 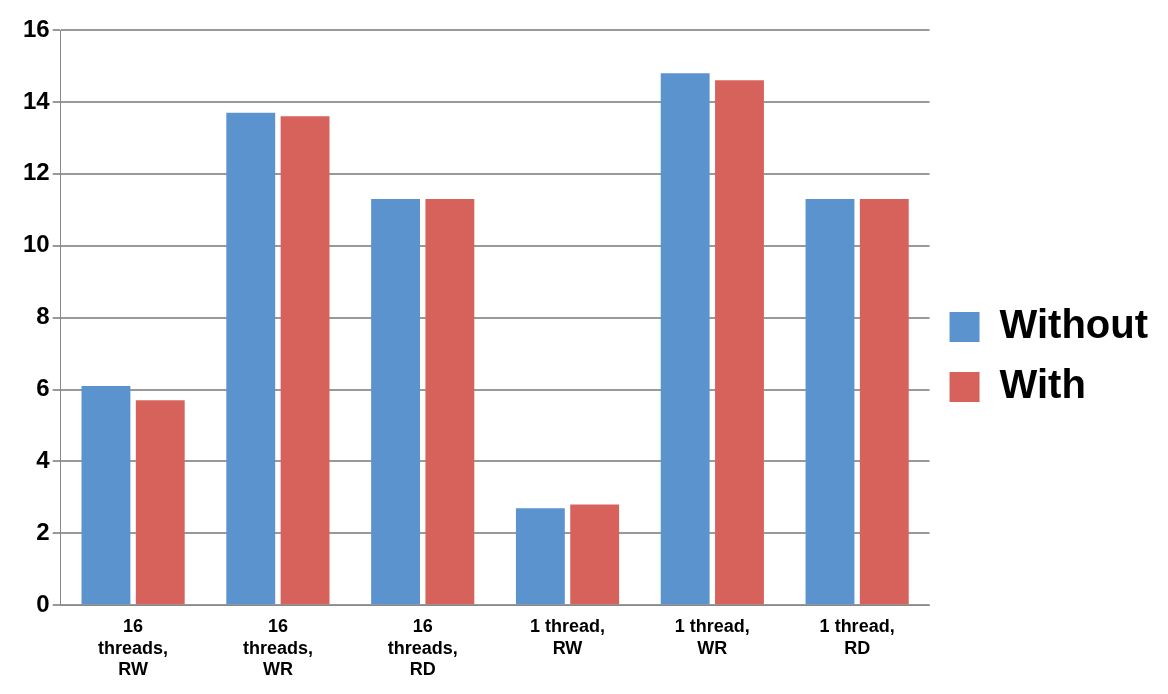 I want to click on x-tick-label: 1 thread, RD, so click(x=857, y=636).